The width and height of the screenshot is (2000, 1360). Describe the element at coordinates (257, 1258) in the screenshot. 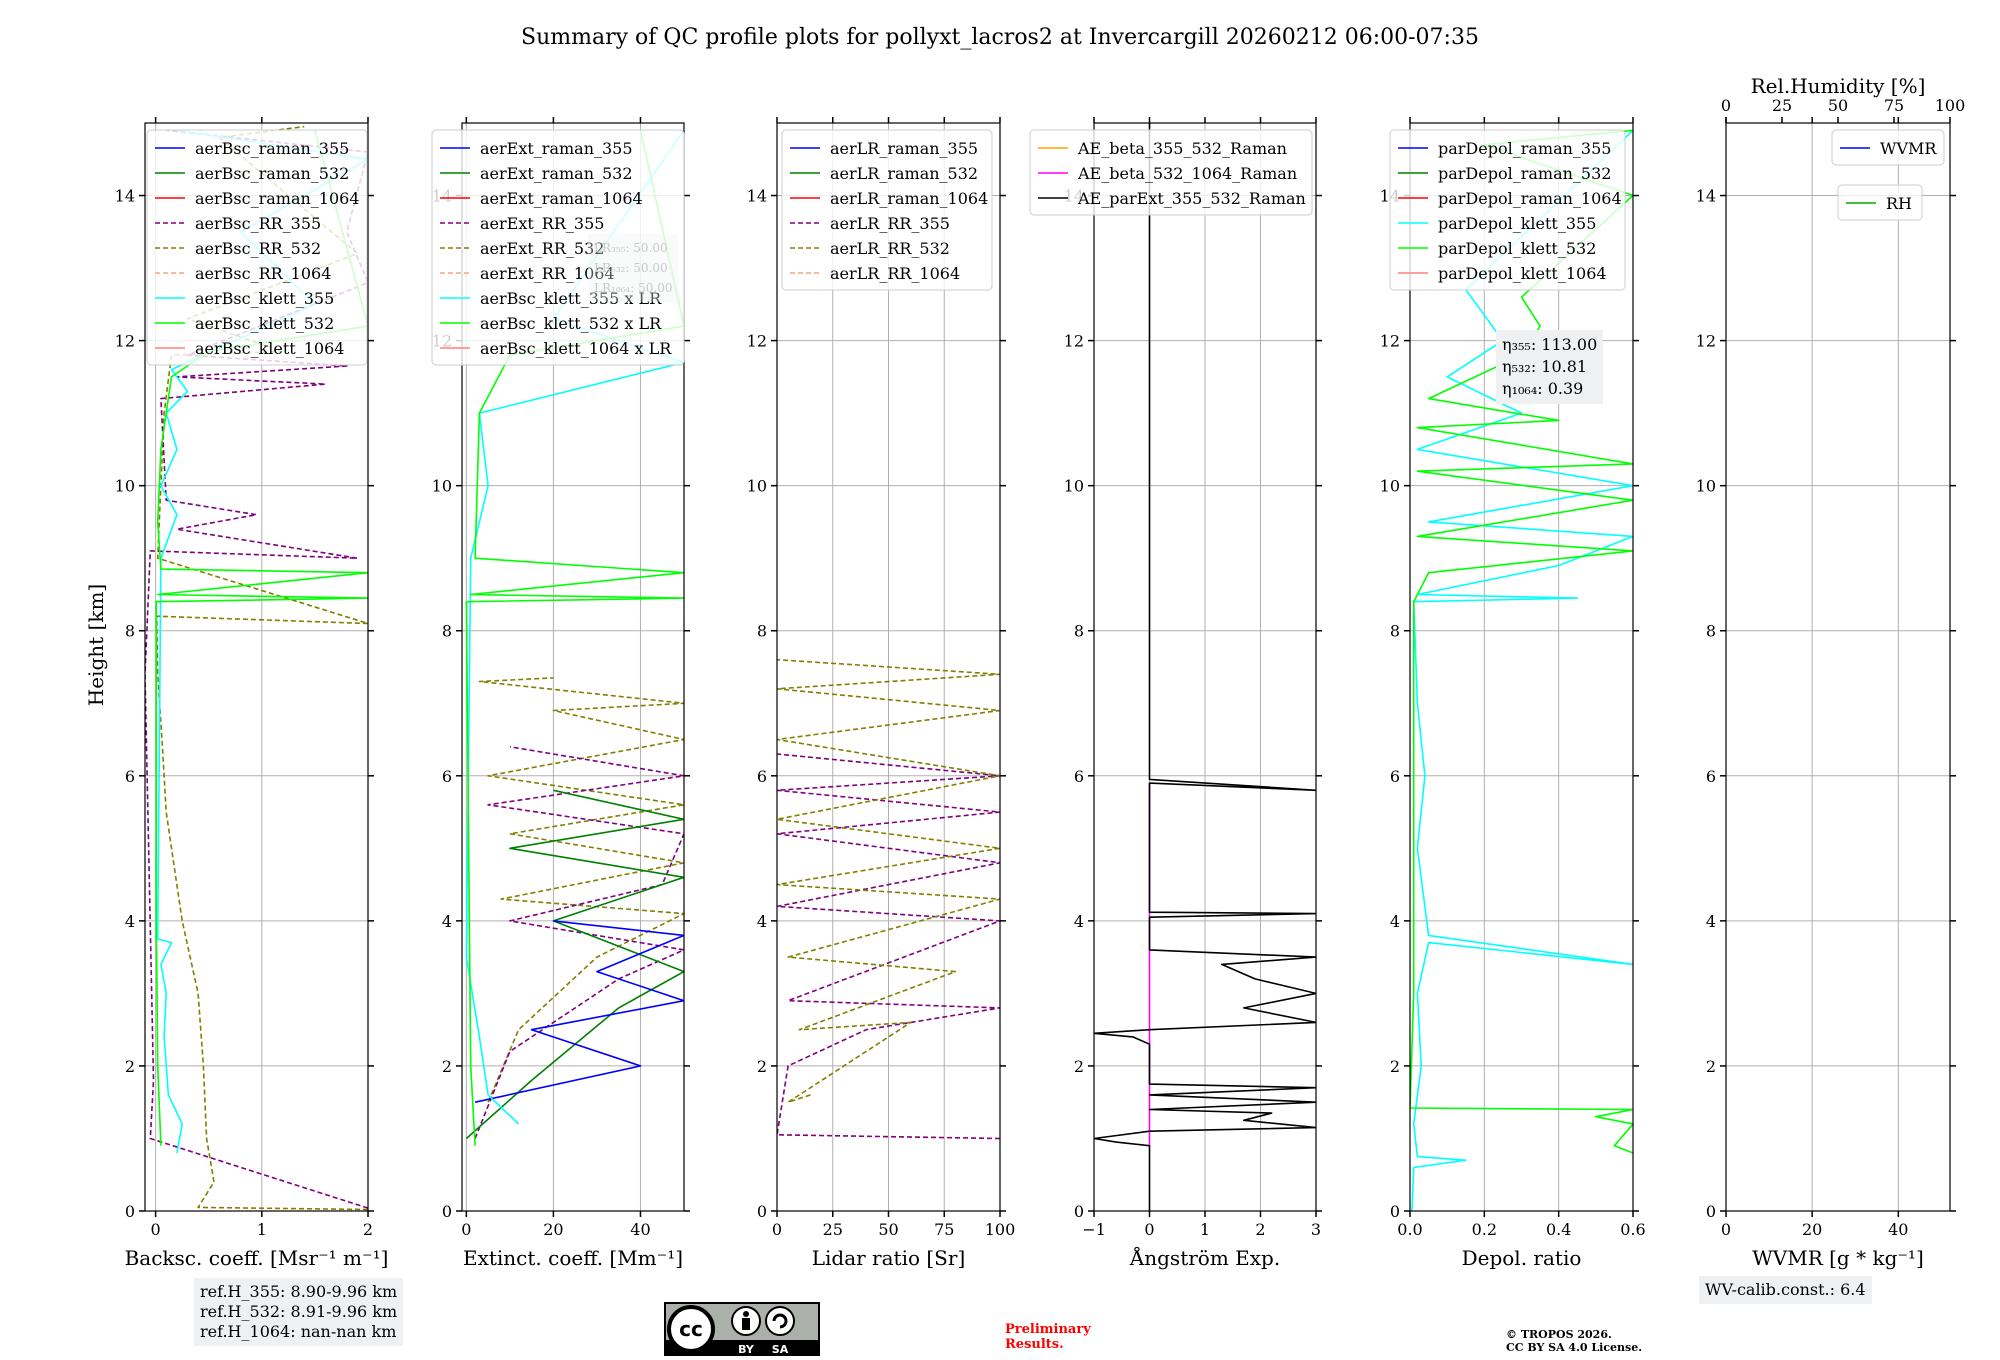

I see `x-axis-label: Backsc. coeff. [Msr⁻¹ m⁻¹]` at that location.